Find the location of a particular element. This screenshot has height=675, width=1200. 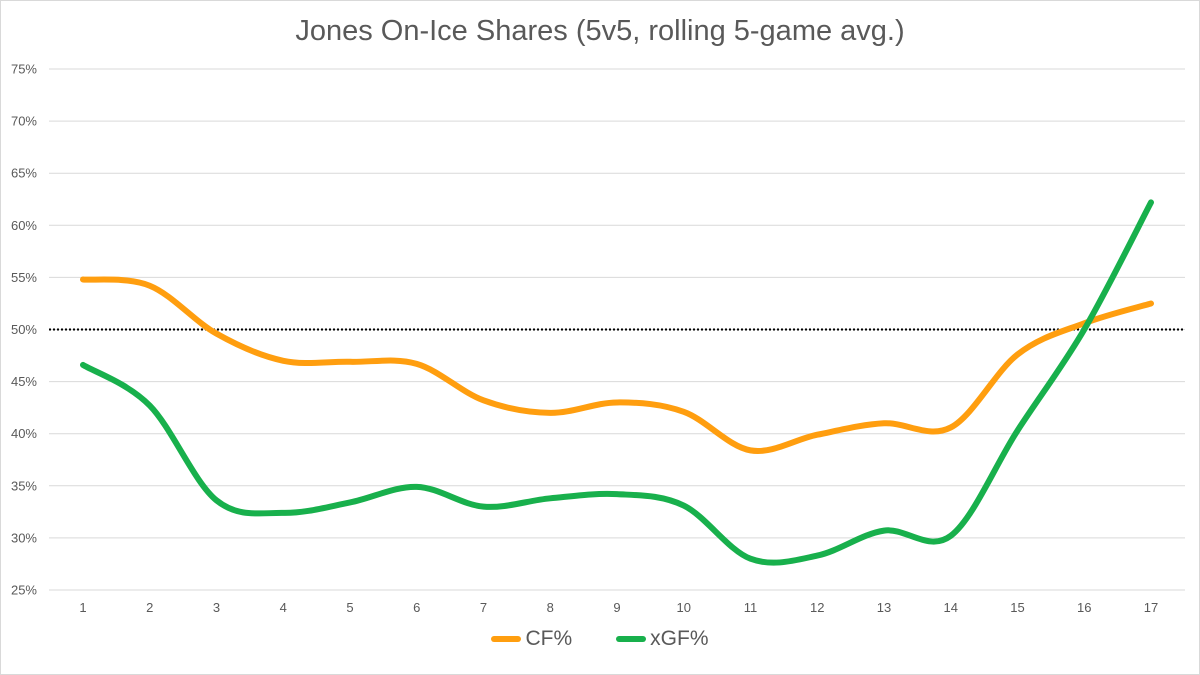

y-tick-label: 70% is located at coordinates (24, 121).